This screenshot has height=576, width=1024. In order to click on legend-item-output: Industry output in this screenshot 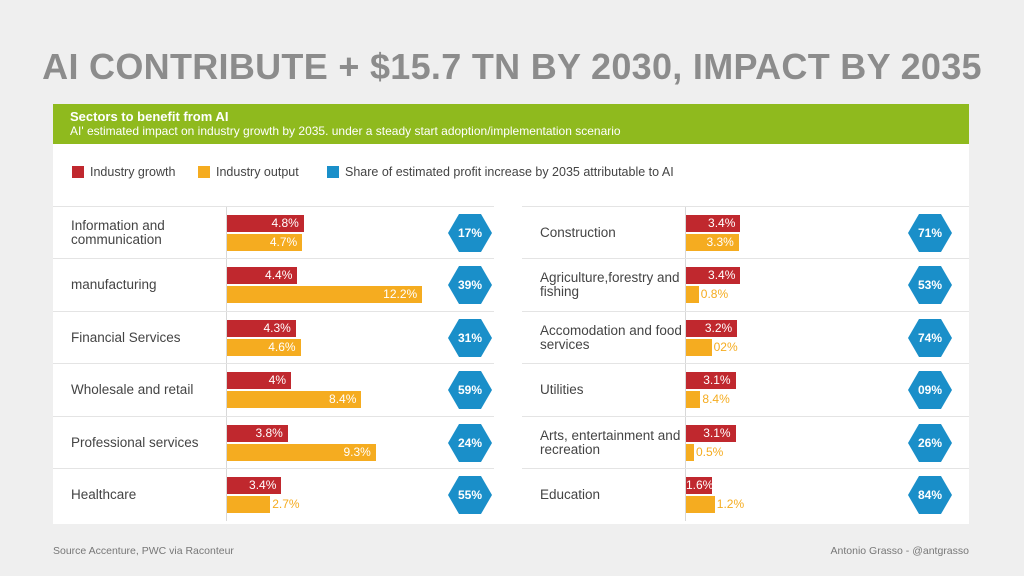, I will do `click(248, 172)`.